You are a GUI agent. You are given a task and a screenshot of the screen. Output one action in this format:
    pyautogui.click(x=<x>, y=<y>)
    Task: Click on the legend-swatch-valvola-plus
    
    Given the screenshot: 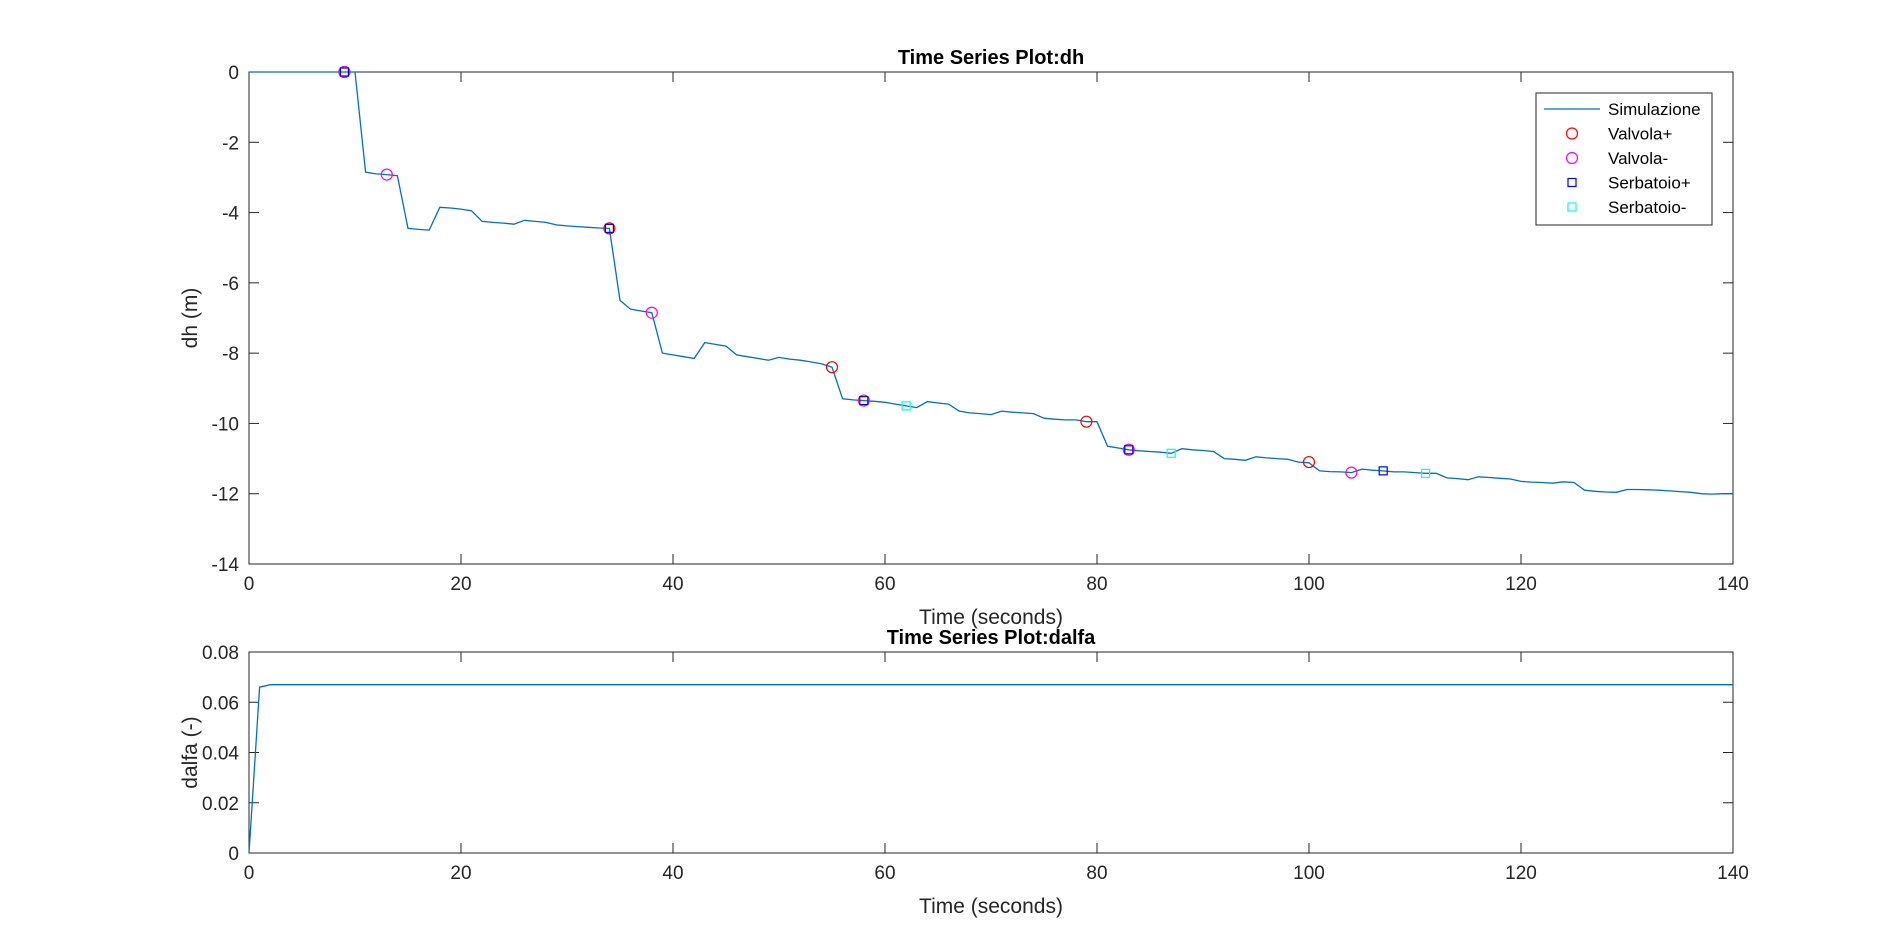 What is the action you would take?
    pyautogui.click(x=1572, y=133)
    